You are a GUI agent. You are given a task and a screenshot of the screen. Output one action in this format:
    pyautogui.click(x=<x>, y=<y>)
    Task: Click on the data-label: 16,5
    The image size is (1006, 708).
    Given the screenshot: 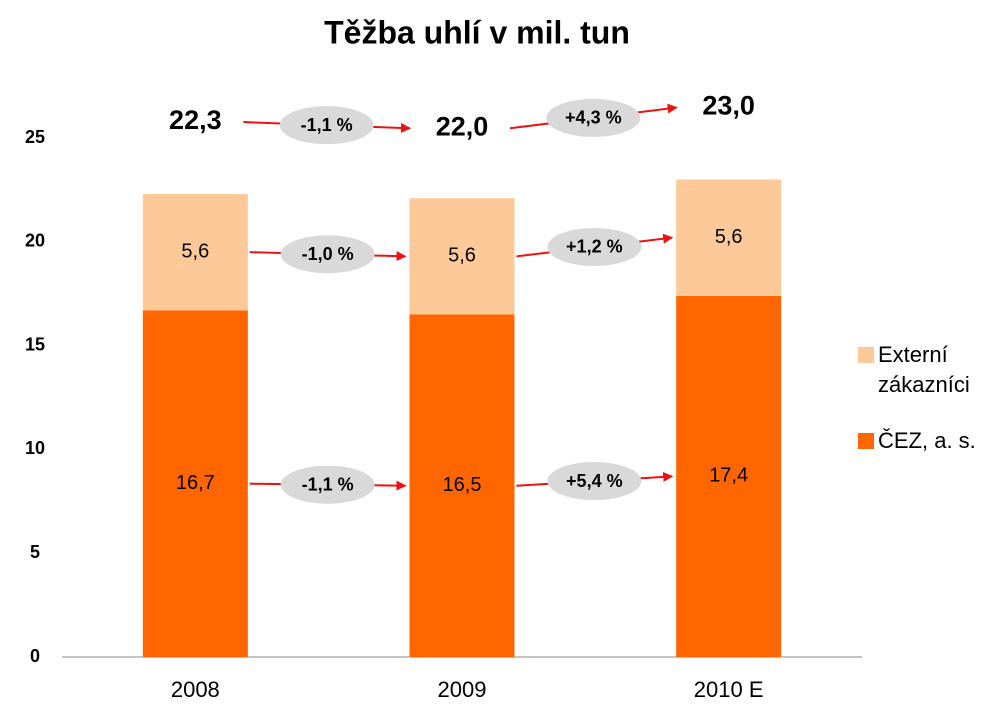 What is the action you would take?
    pyautogui.click(x=462, y=485)
    